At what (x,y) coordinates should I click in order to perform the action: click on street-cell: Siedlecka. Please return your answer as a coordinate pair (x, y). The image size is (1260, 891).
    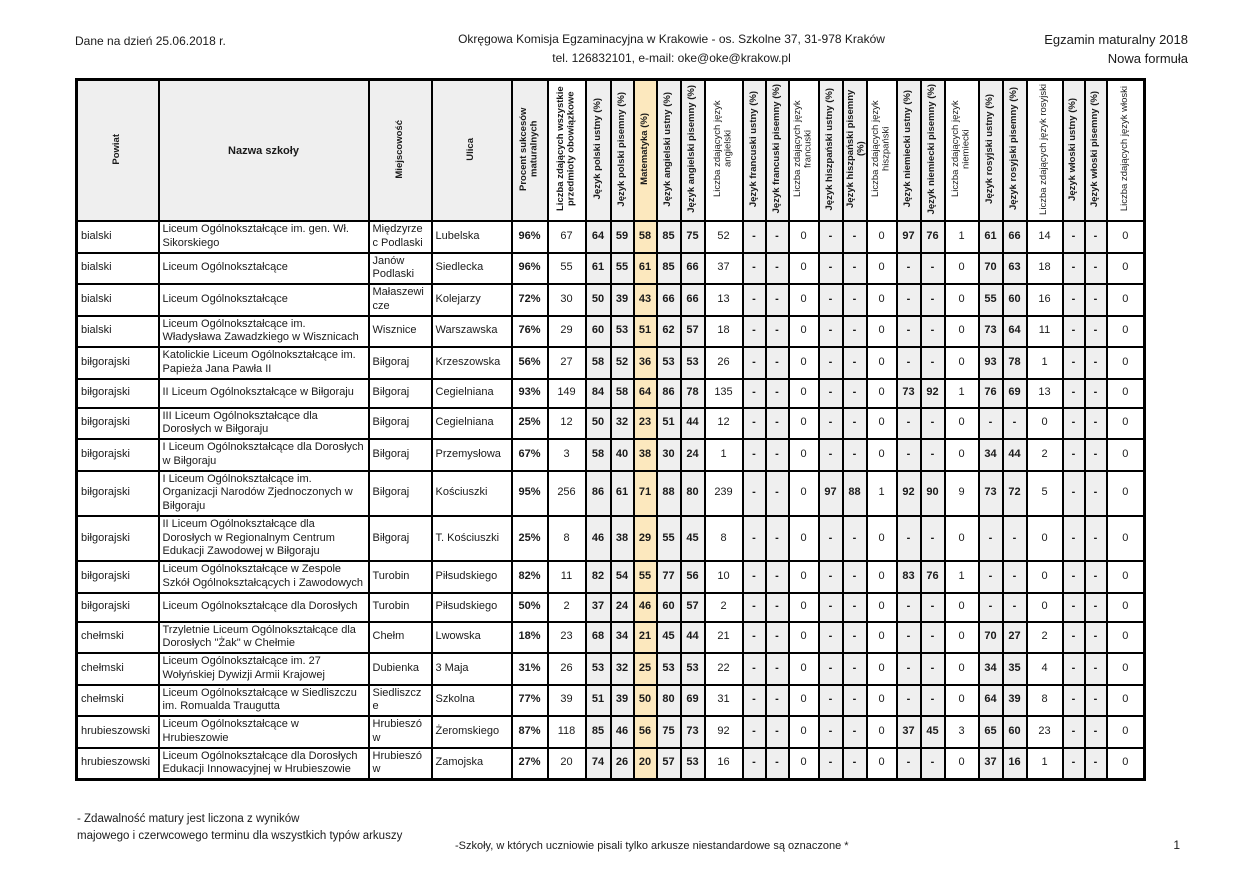
    Looking at the image, I should click on (471, 268).